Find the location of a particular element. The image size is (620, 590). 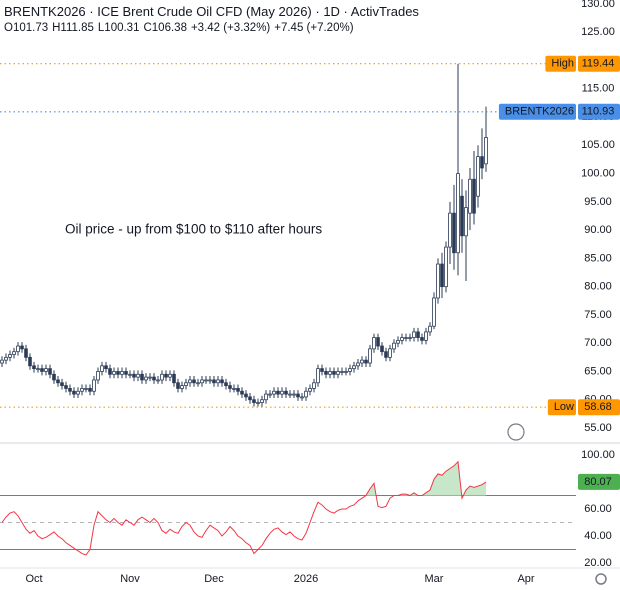

x-tick-label: Dec is located at coordinates (214, 579).